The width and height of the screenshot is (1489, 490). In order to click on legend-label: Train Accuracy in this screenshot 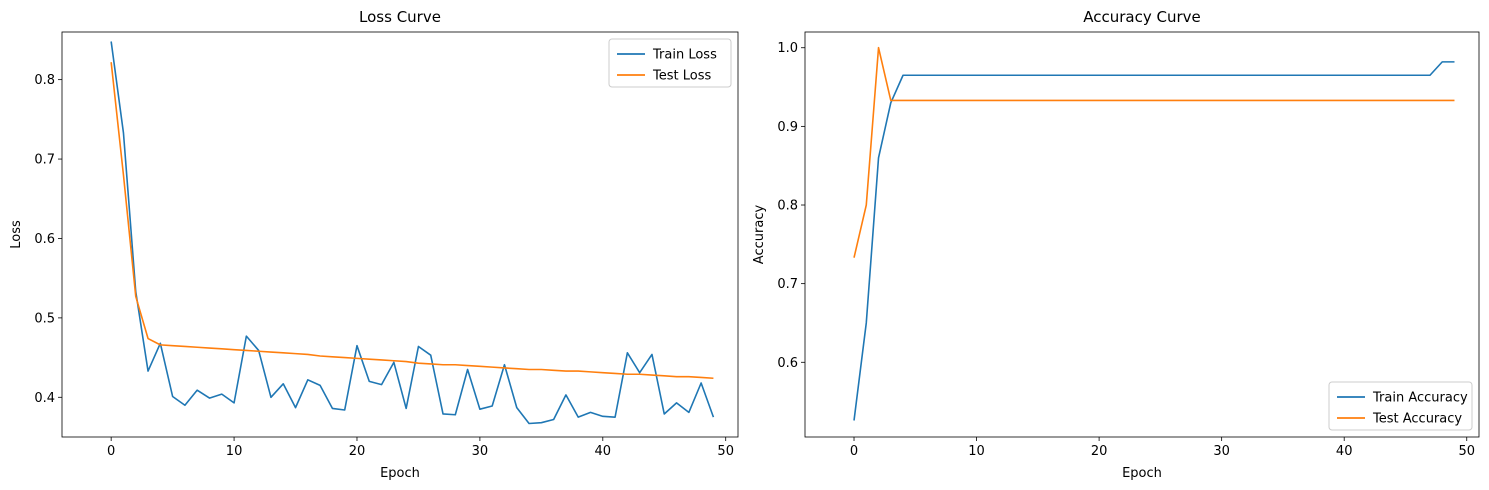, I will do `click(1420, 398)`.